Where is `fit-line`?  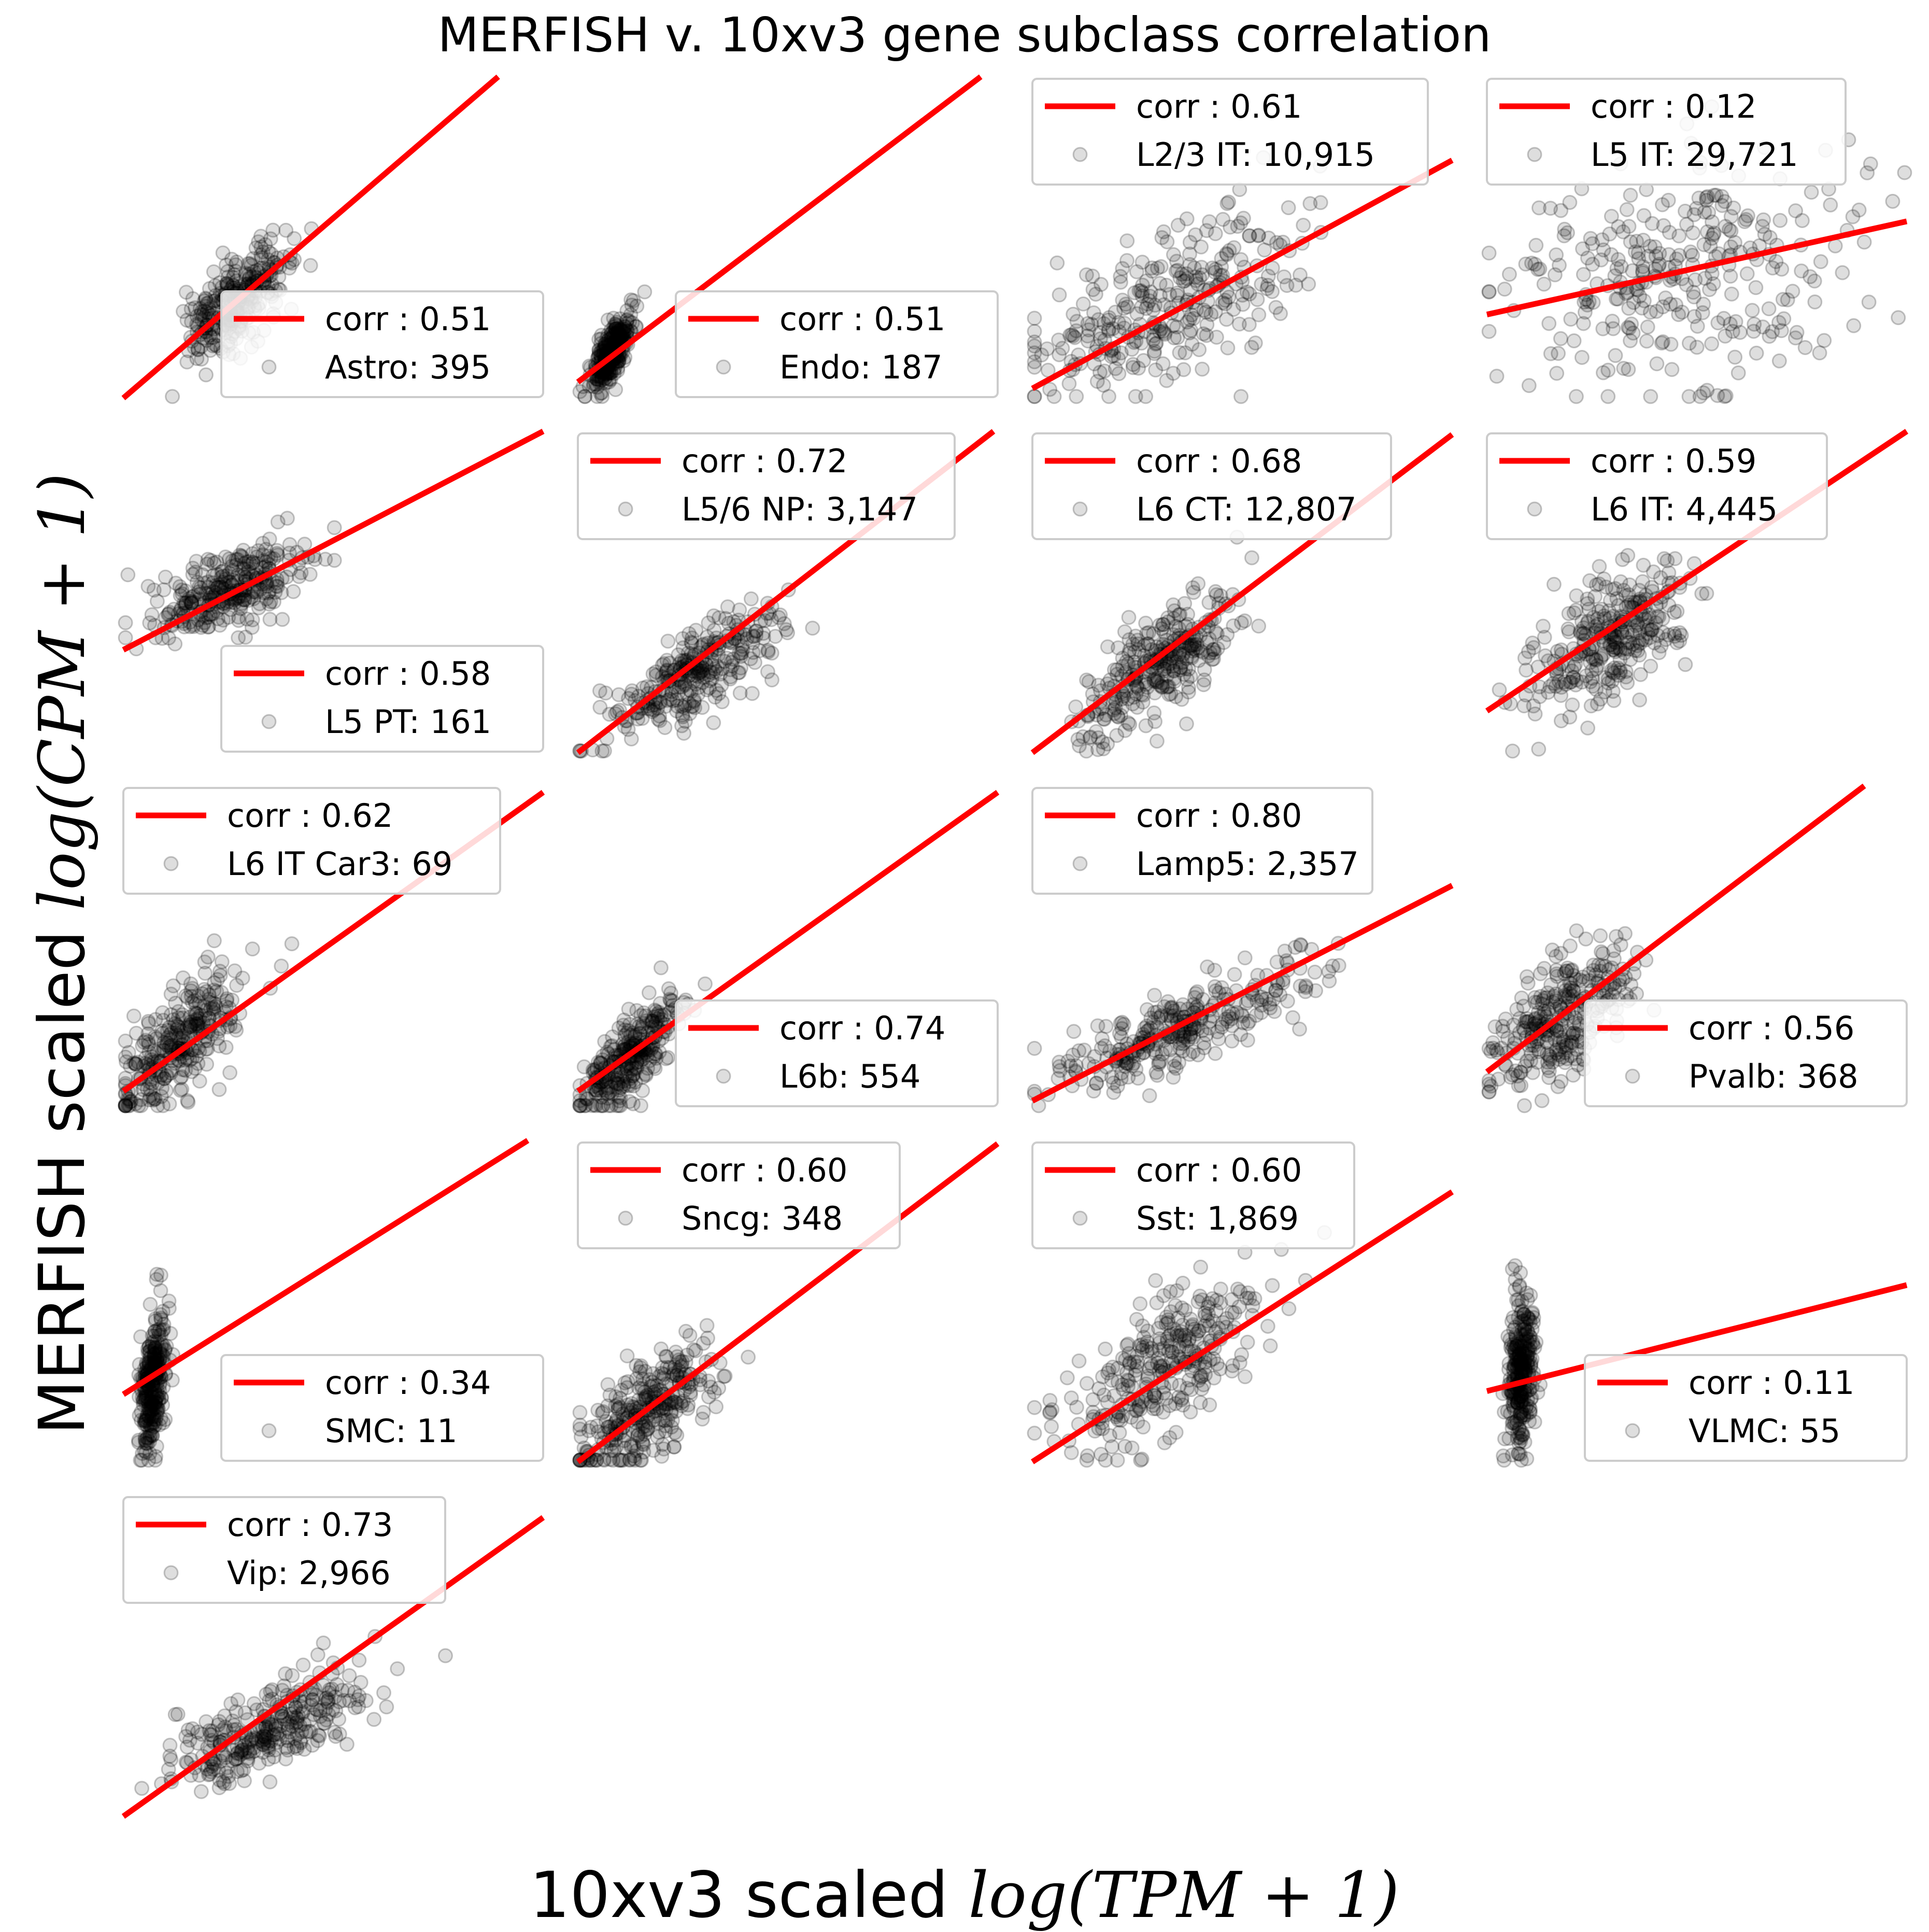
fit-line is located at coordinates (333, 540).